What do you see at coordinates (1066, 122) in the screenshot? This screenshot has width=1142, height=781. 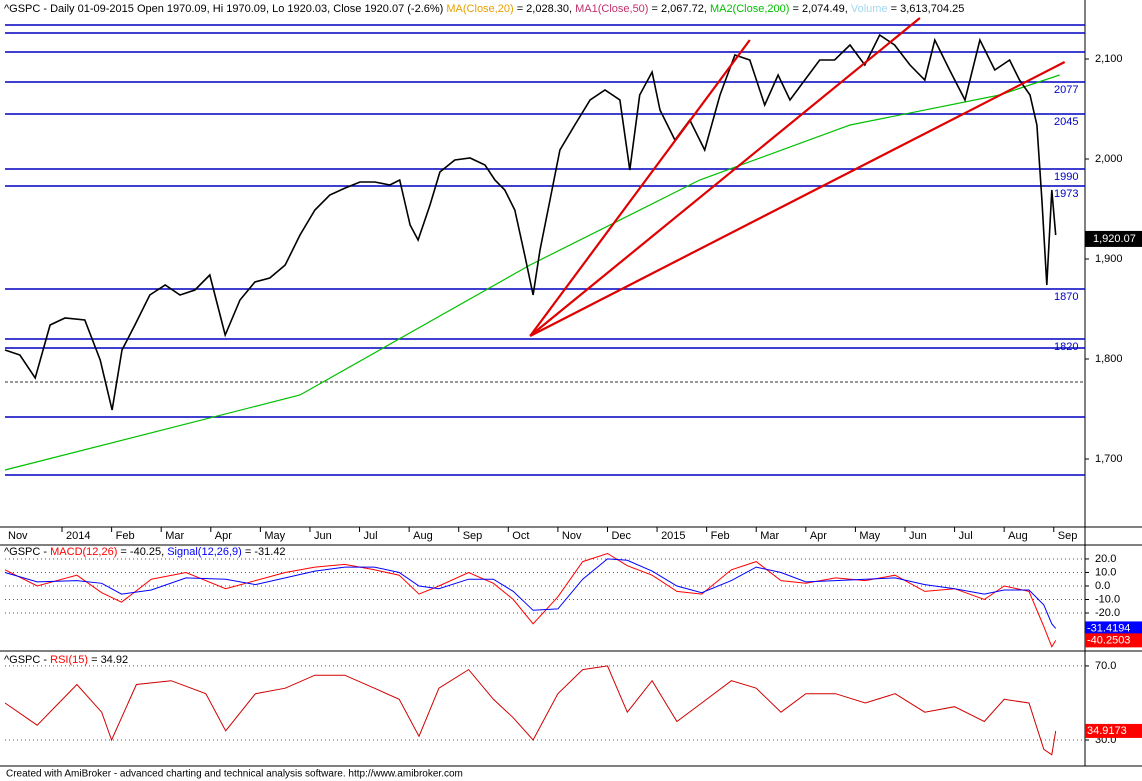 I see `level-label: 2045` at bounding box center [1066, 122].